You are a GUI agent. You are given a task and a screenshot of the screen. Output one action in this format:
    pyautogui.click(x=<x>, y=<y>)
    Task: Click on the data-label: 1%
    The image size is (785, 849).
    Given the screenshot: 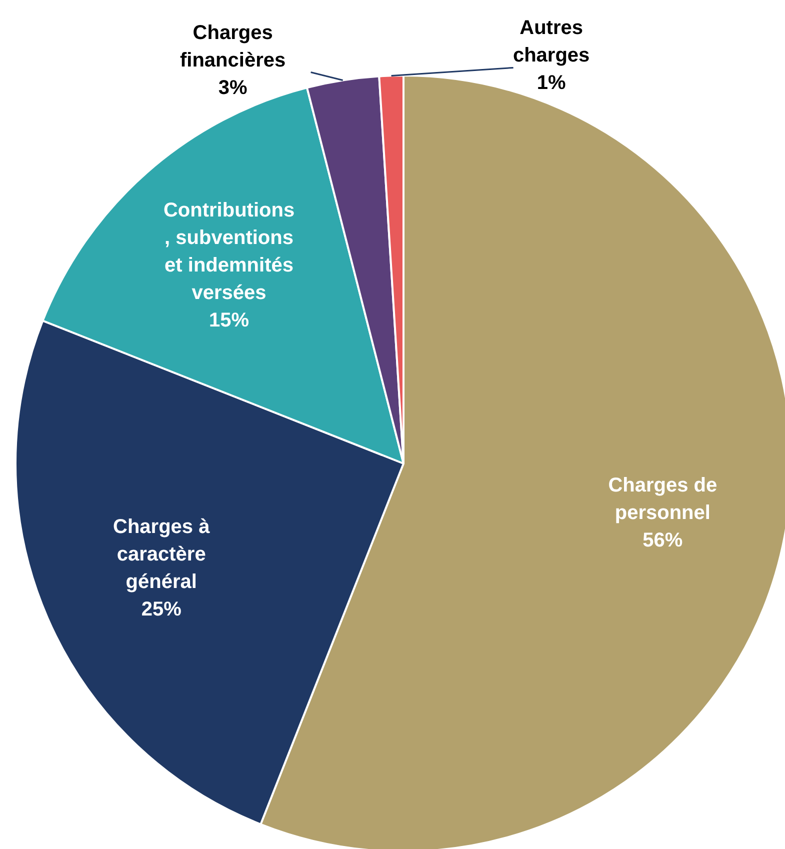 What is the action you would take?
    pyautogui.click(x=551, y=83)
    